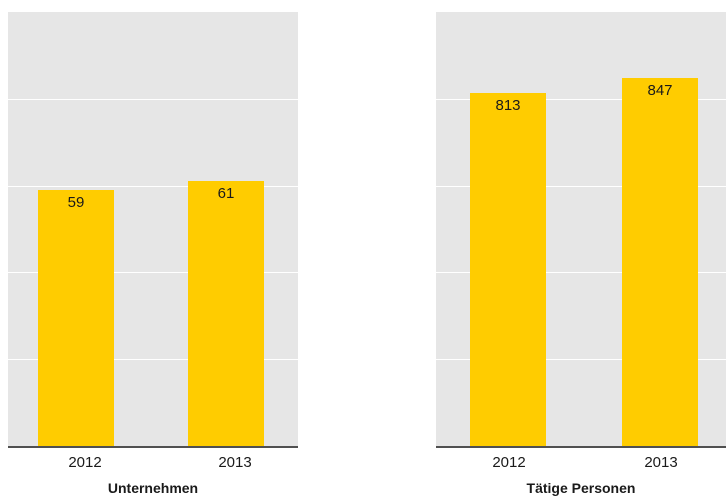 The image size is (726, 500). I want to click on x-axis-label-unternehmen: Unternehmen, so click(153, 488).